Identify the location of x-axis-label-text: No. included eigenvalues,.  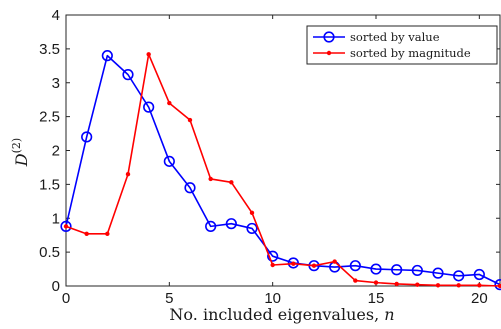
(276, 314).